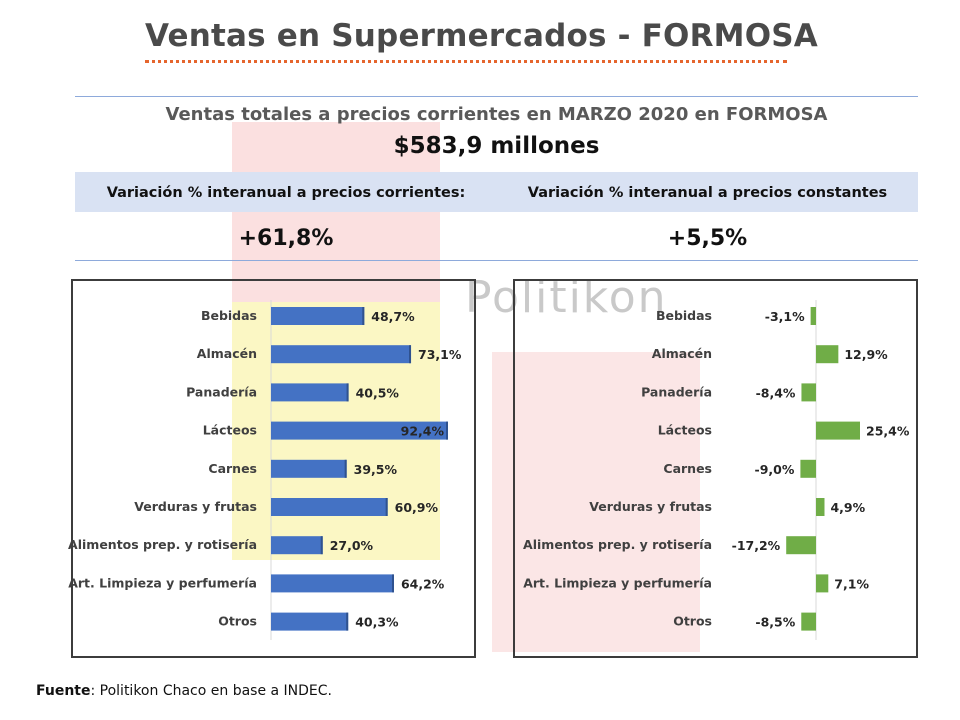 The height and width of the screenshot is (720, 960). I want to click on total-amount: $583,9 millones, so click(496, 146).